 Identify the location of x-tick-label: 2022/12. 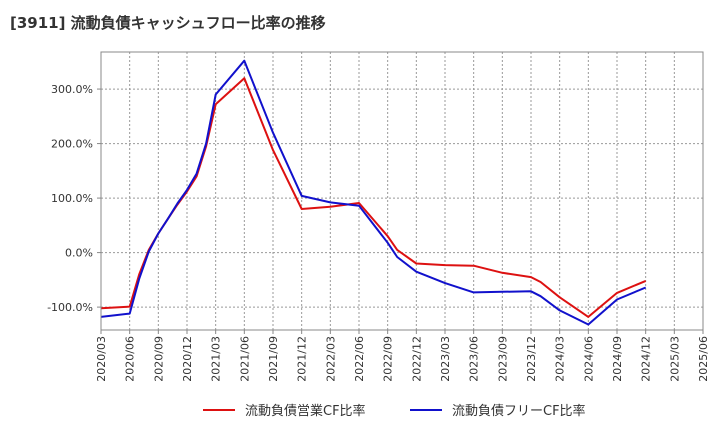
(416, 359).